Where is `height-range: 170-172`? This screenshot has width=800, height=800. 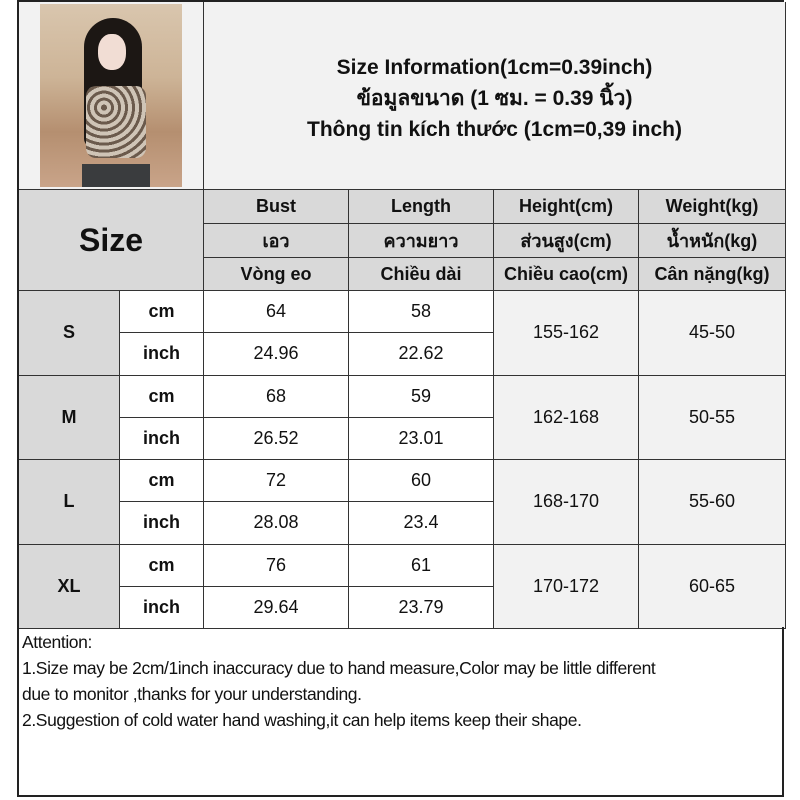
height-range: 170-172 is located at coordinates (566, 586).